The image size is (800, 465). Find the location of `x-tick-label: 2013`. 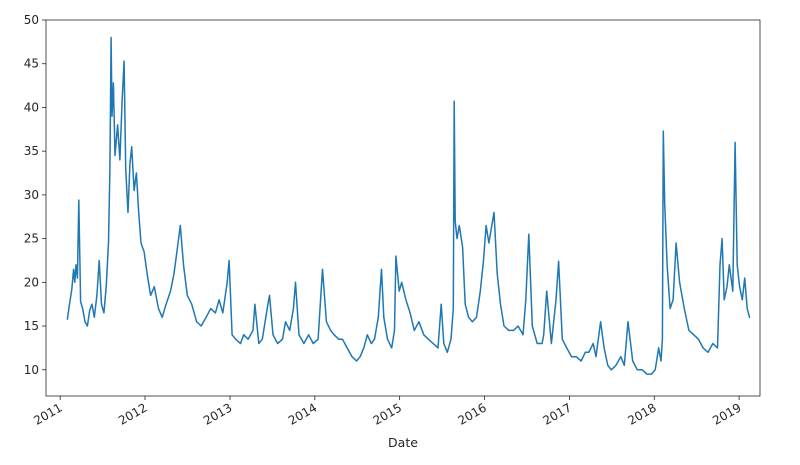

x-tick-label: 2013 is located at coordinates (217, 413).